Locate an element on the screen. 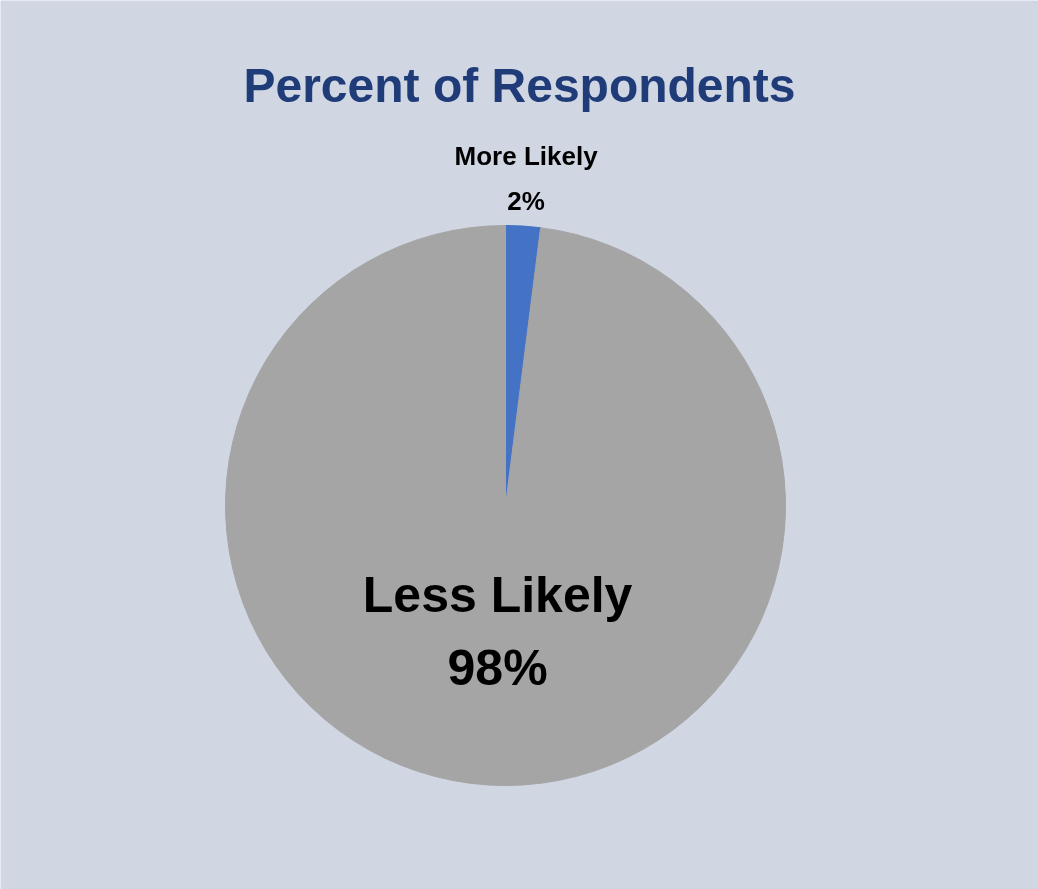  slice-label: Less Likely is located at coordinates (497, 594).